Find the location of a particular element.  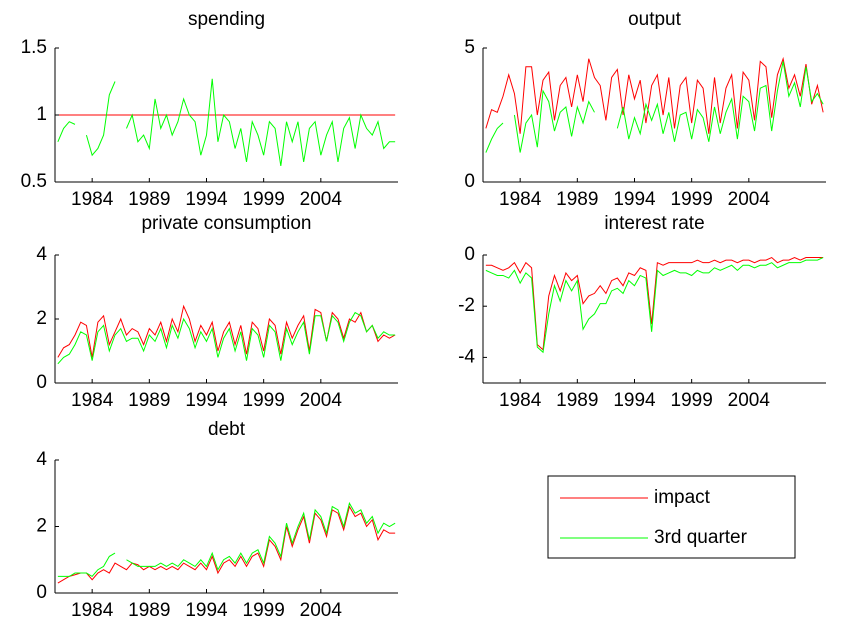

subplot-title: interest rate is located at coordinates (654, 223).